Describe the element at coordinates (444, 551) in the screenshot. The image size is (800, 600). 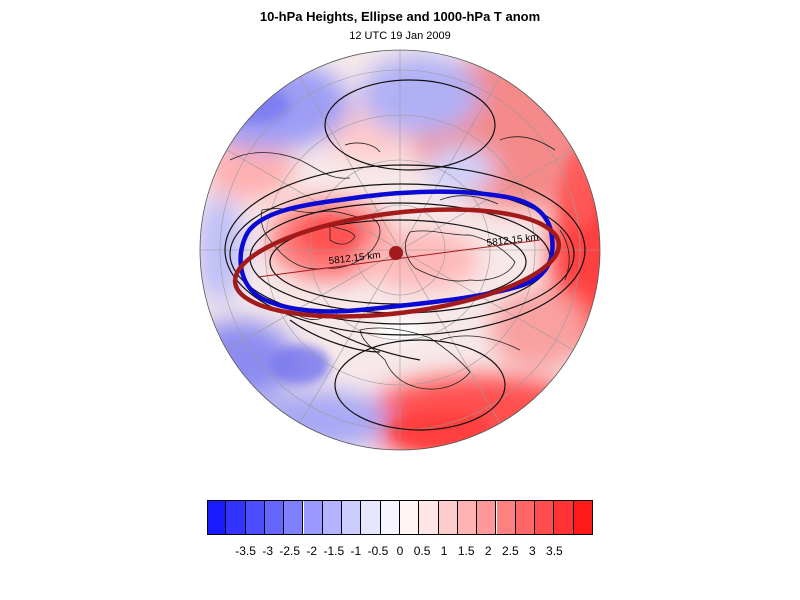
I see `colorbar-tick-label: 1` at that location.